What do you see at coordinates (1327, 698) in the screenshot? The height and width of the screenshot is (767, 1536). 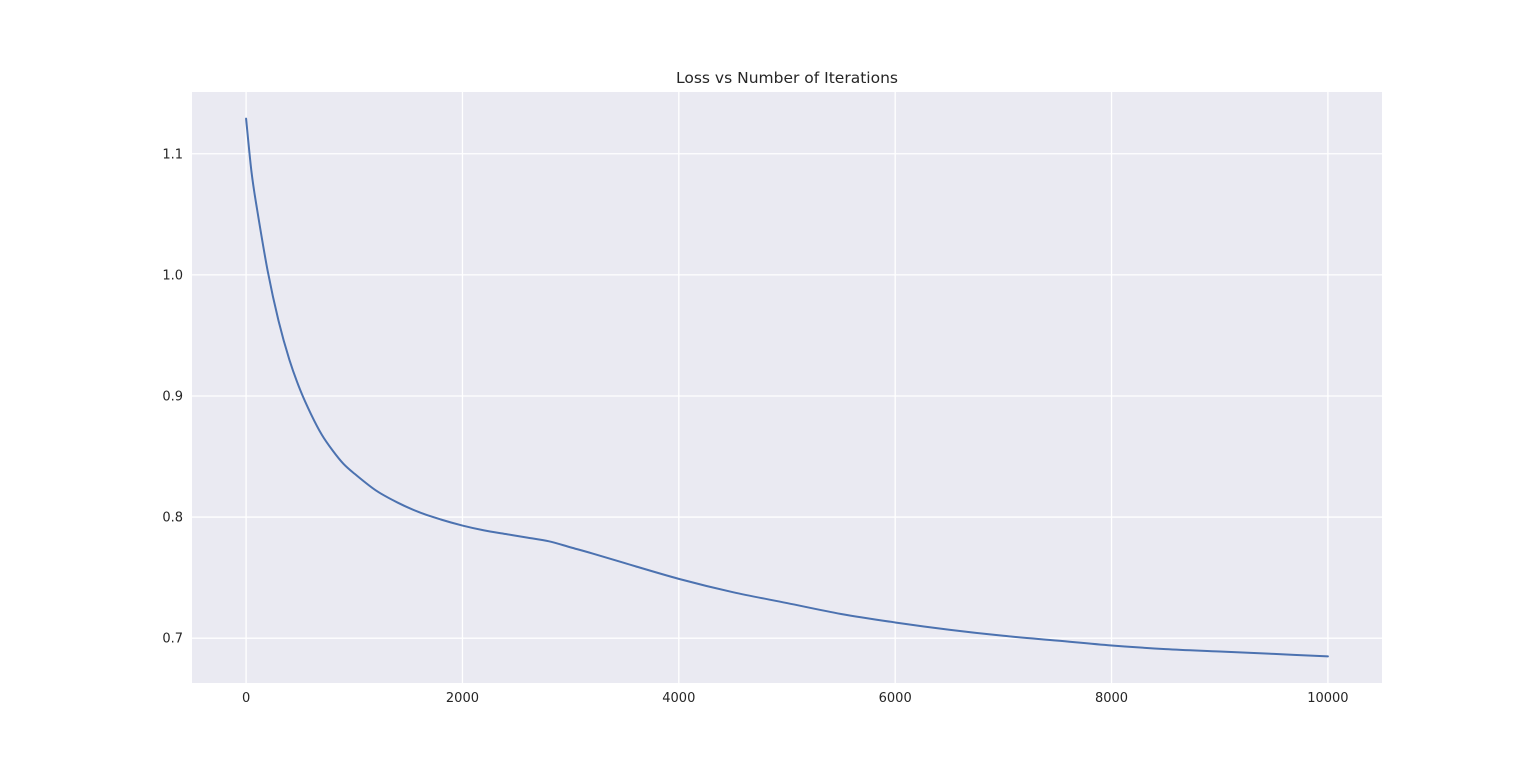 I see `x-tick-label: 10000` at bounding box center [1327, 698].